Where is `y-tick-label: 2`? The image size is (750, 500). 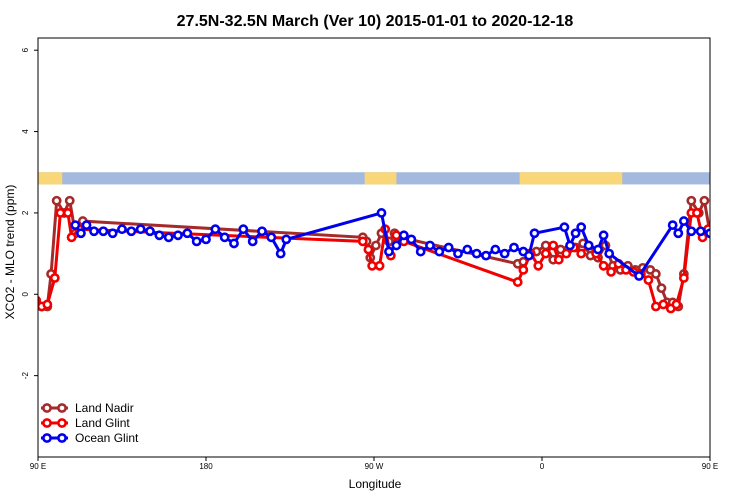 y-tick-label: 2 is located at coordinates (25, 212).